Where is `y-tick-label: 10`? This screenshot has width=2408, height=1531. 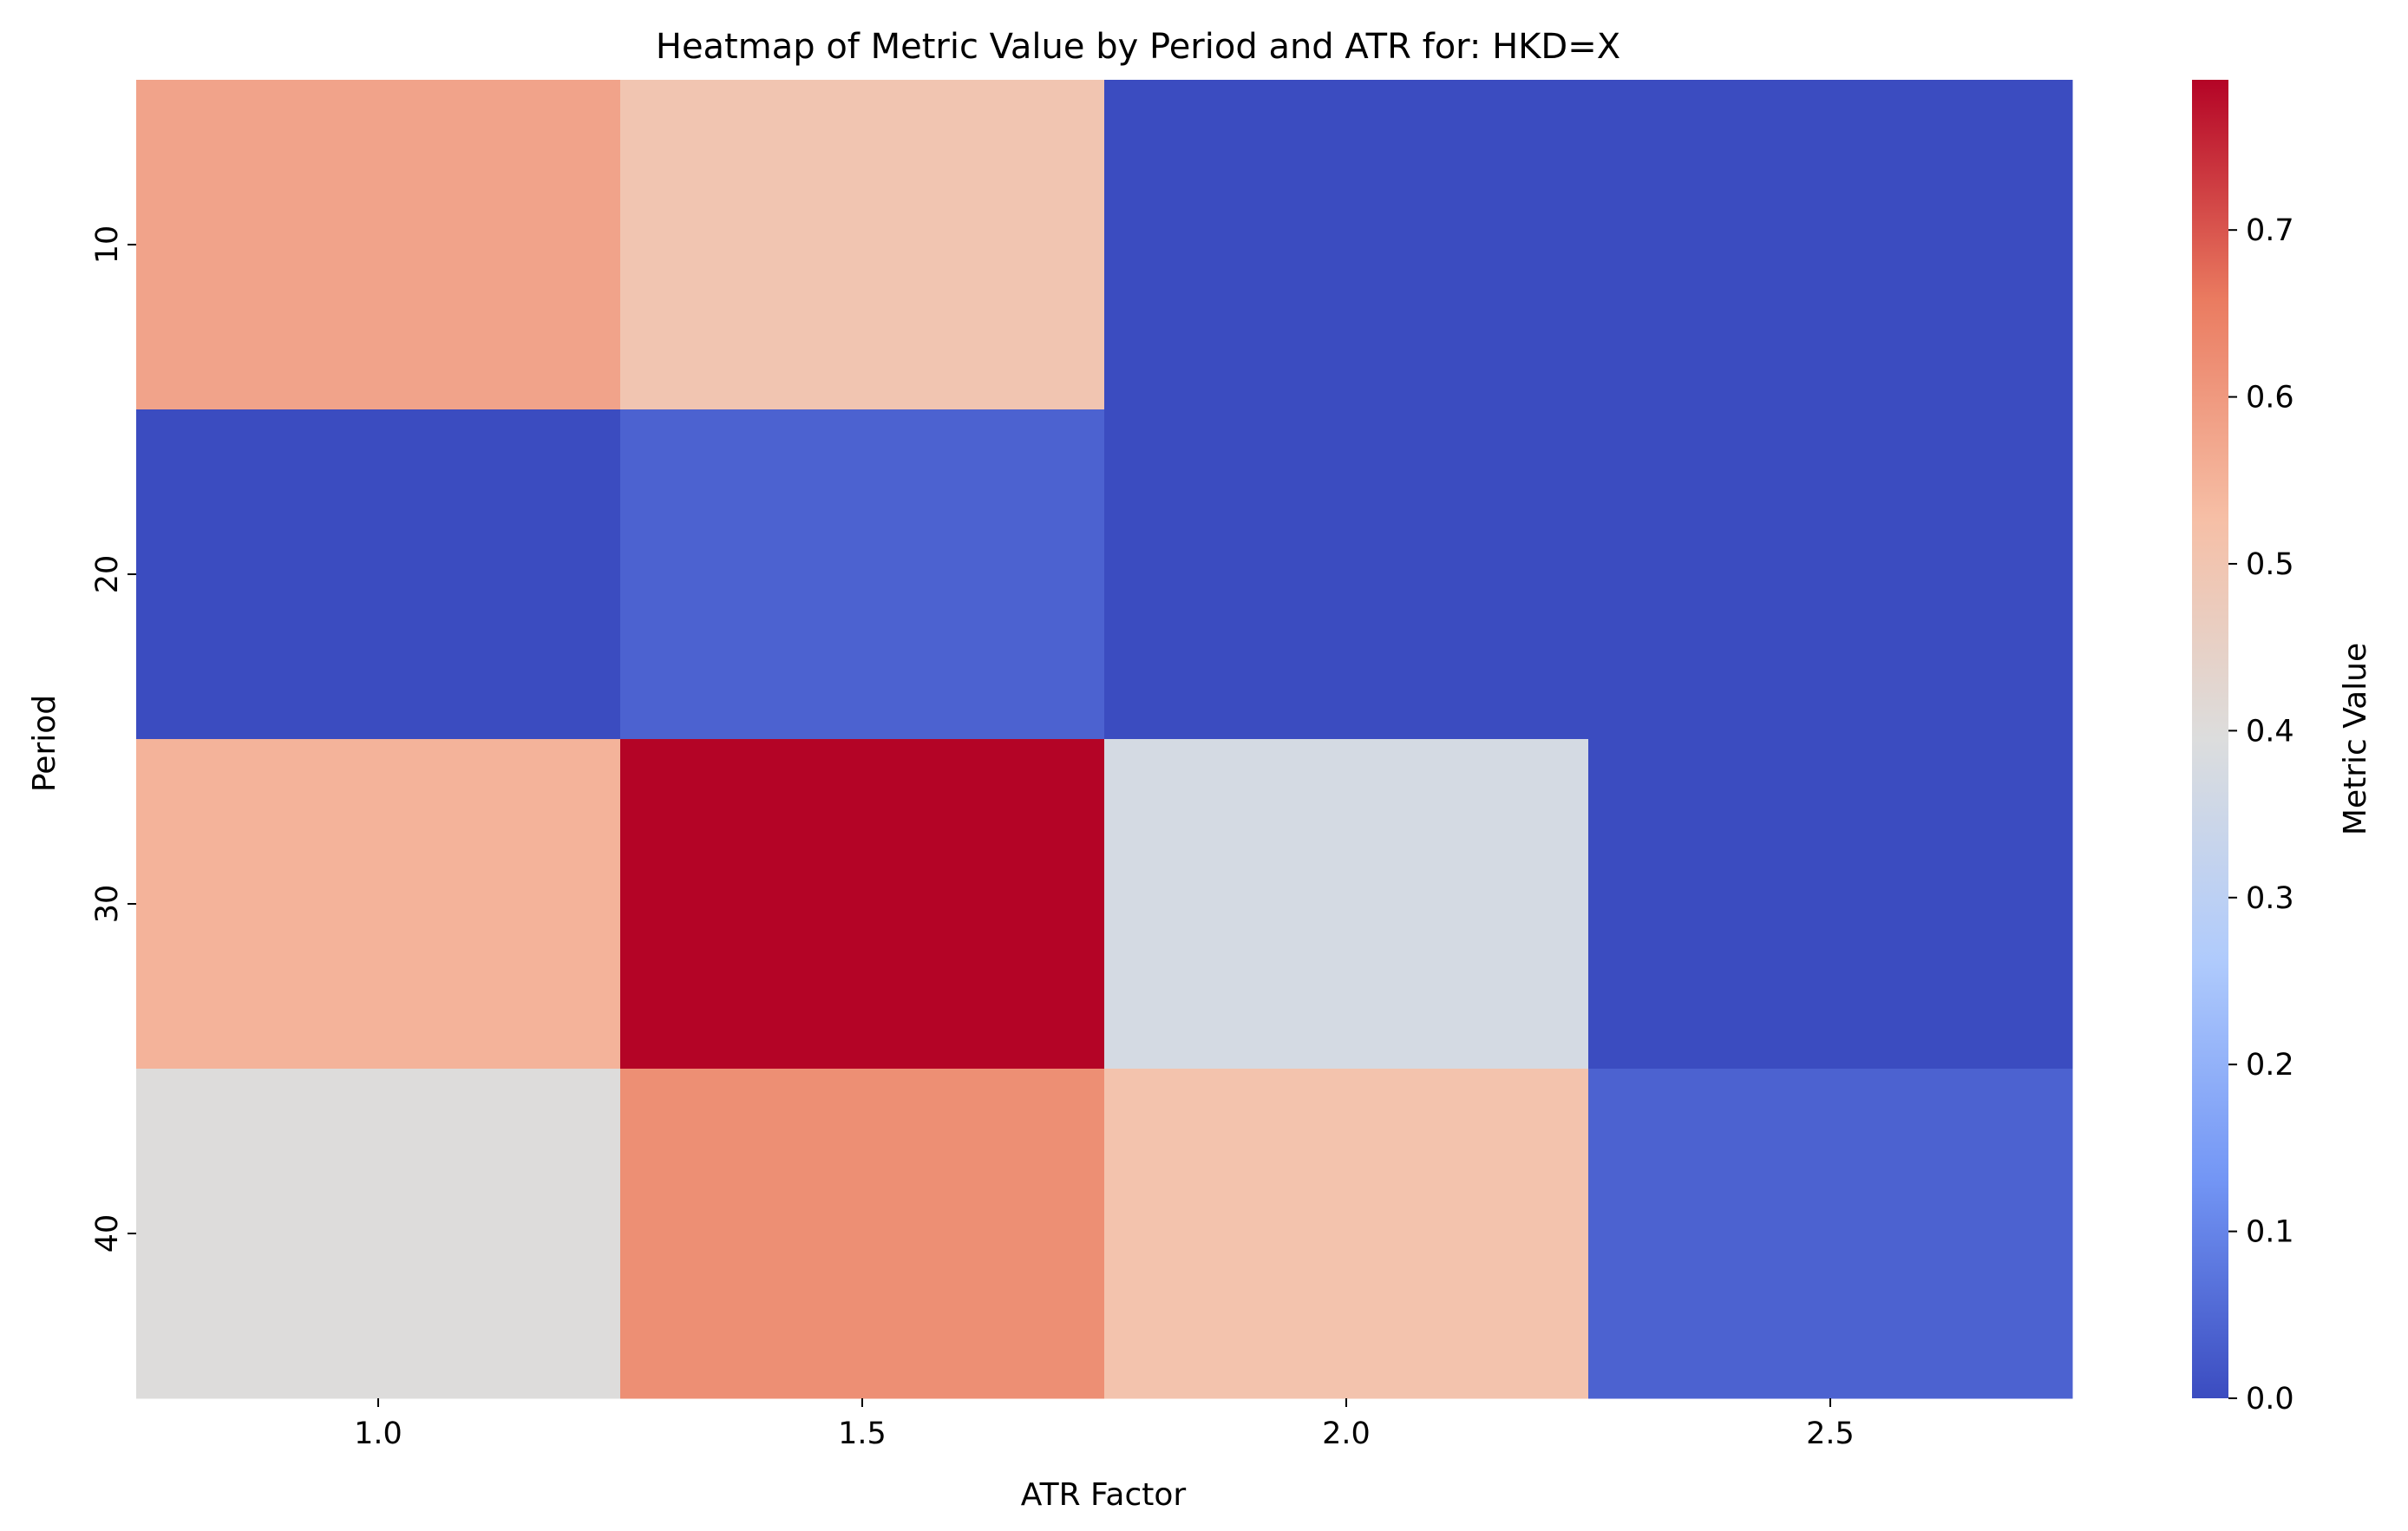
y-tick-label: 10 is located at coordinates (107, 245).